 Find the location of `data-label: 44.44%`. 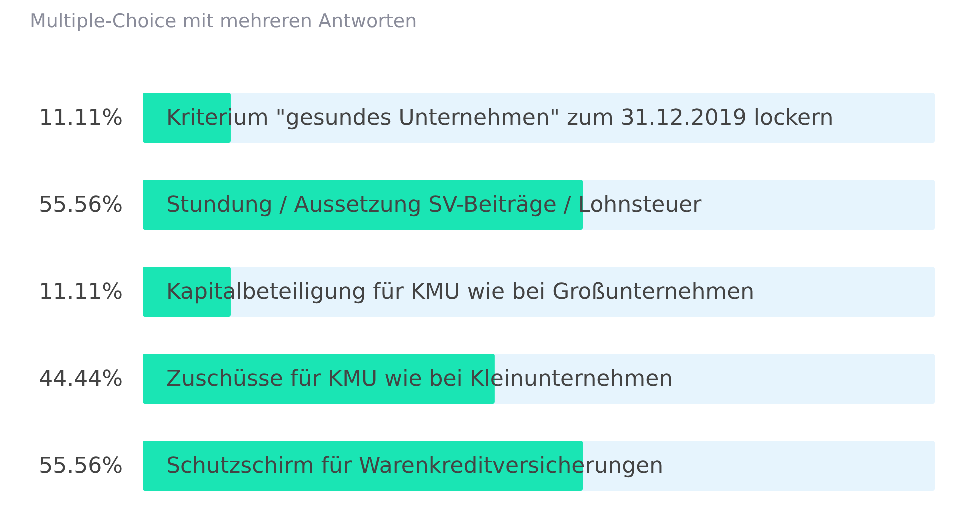

data-label: 44.44% is located at coordinates (81, 379).